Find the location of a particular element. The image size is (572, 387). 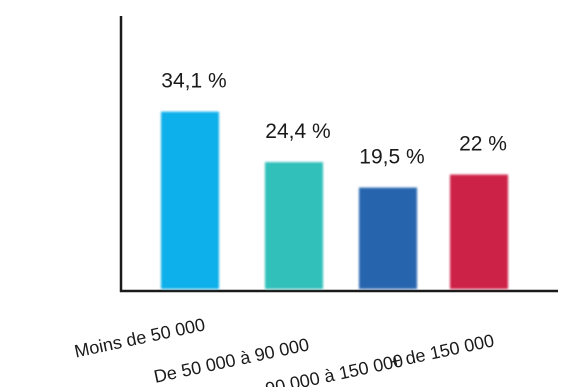

category-label-1: Moins de 50 000 is located at coordinates (139, 337).